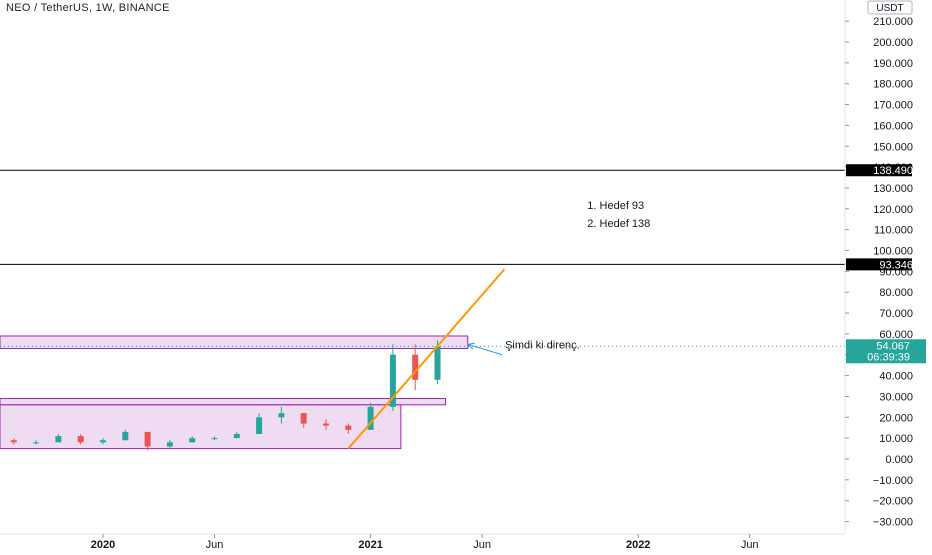 The image size is (932, 555). Describe the element at coordinates (893, 64) in the screenshot. I see `price-tick-label: 190.000` at that location.